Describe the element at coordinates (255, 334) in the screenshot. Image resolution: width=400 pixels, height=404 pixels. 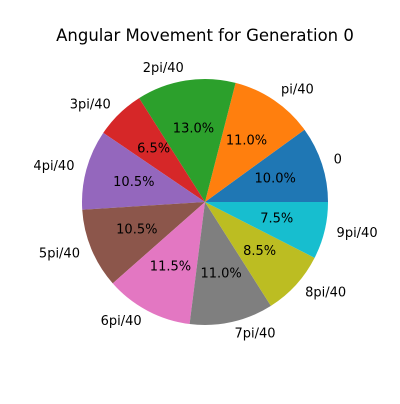
I see `slice-label-7: 7pi/40` at that location.